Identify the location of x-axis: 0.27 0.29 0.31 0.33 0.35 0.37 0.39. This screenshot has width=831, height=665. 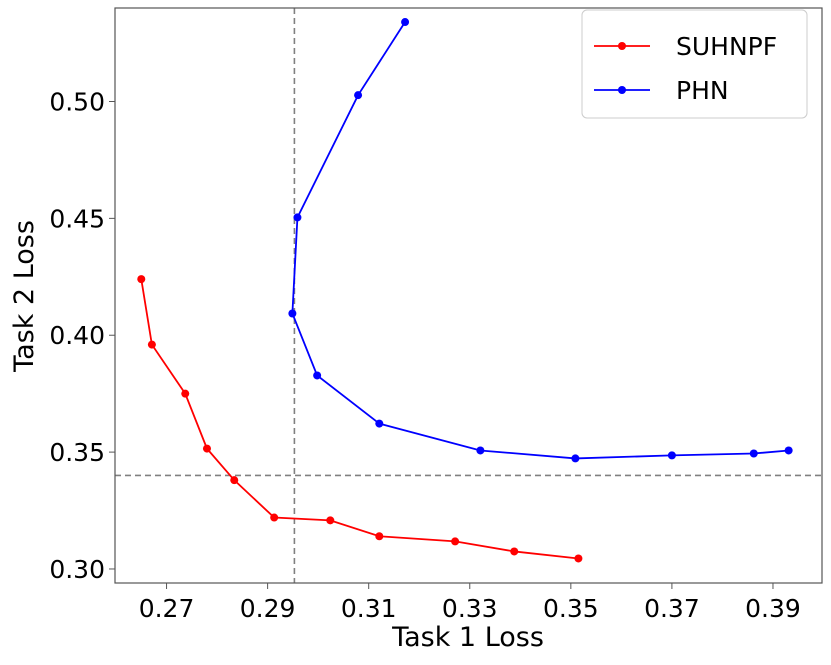
(470, 603).